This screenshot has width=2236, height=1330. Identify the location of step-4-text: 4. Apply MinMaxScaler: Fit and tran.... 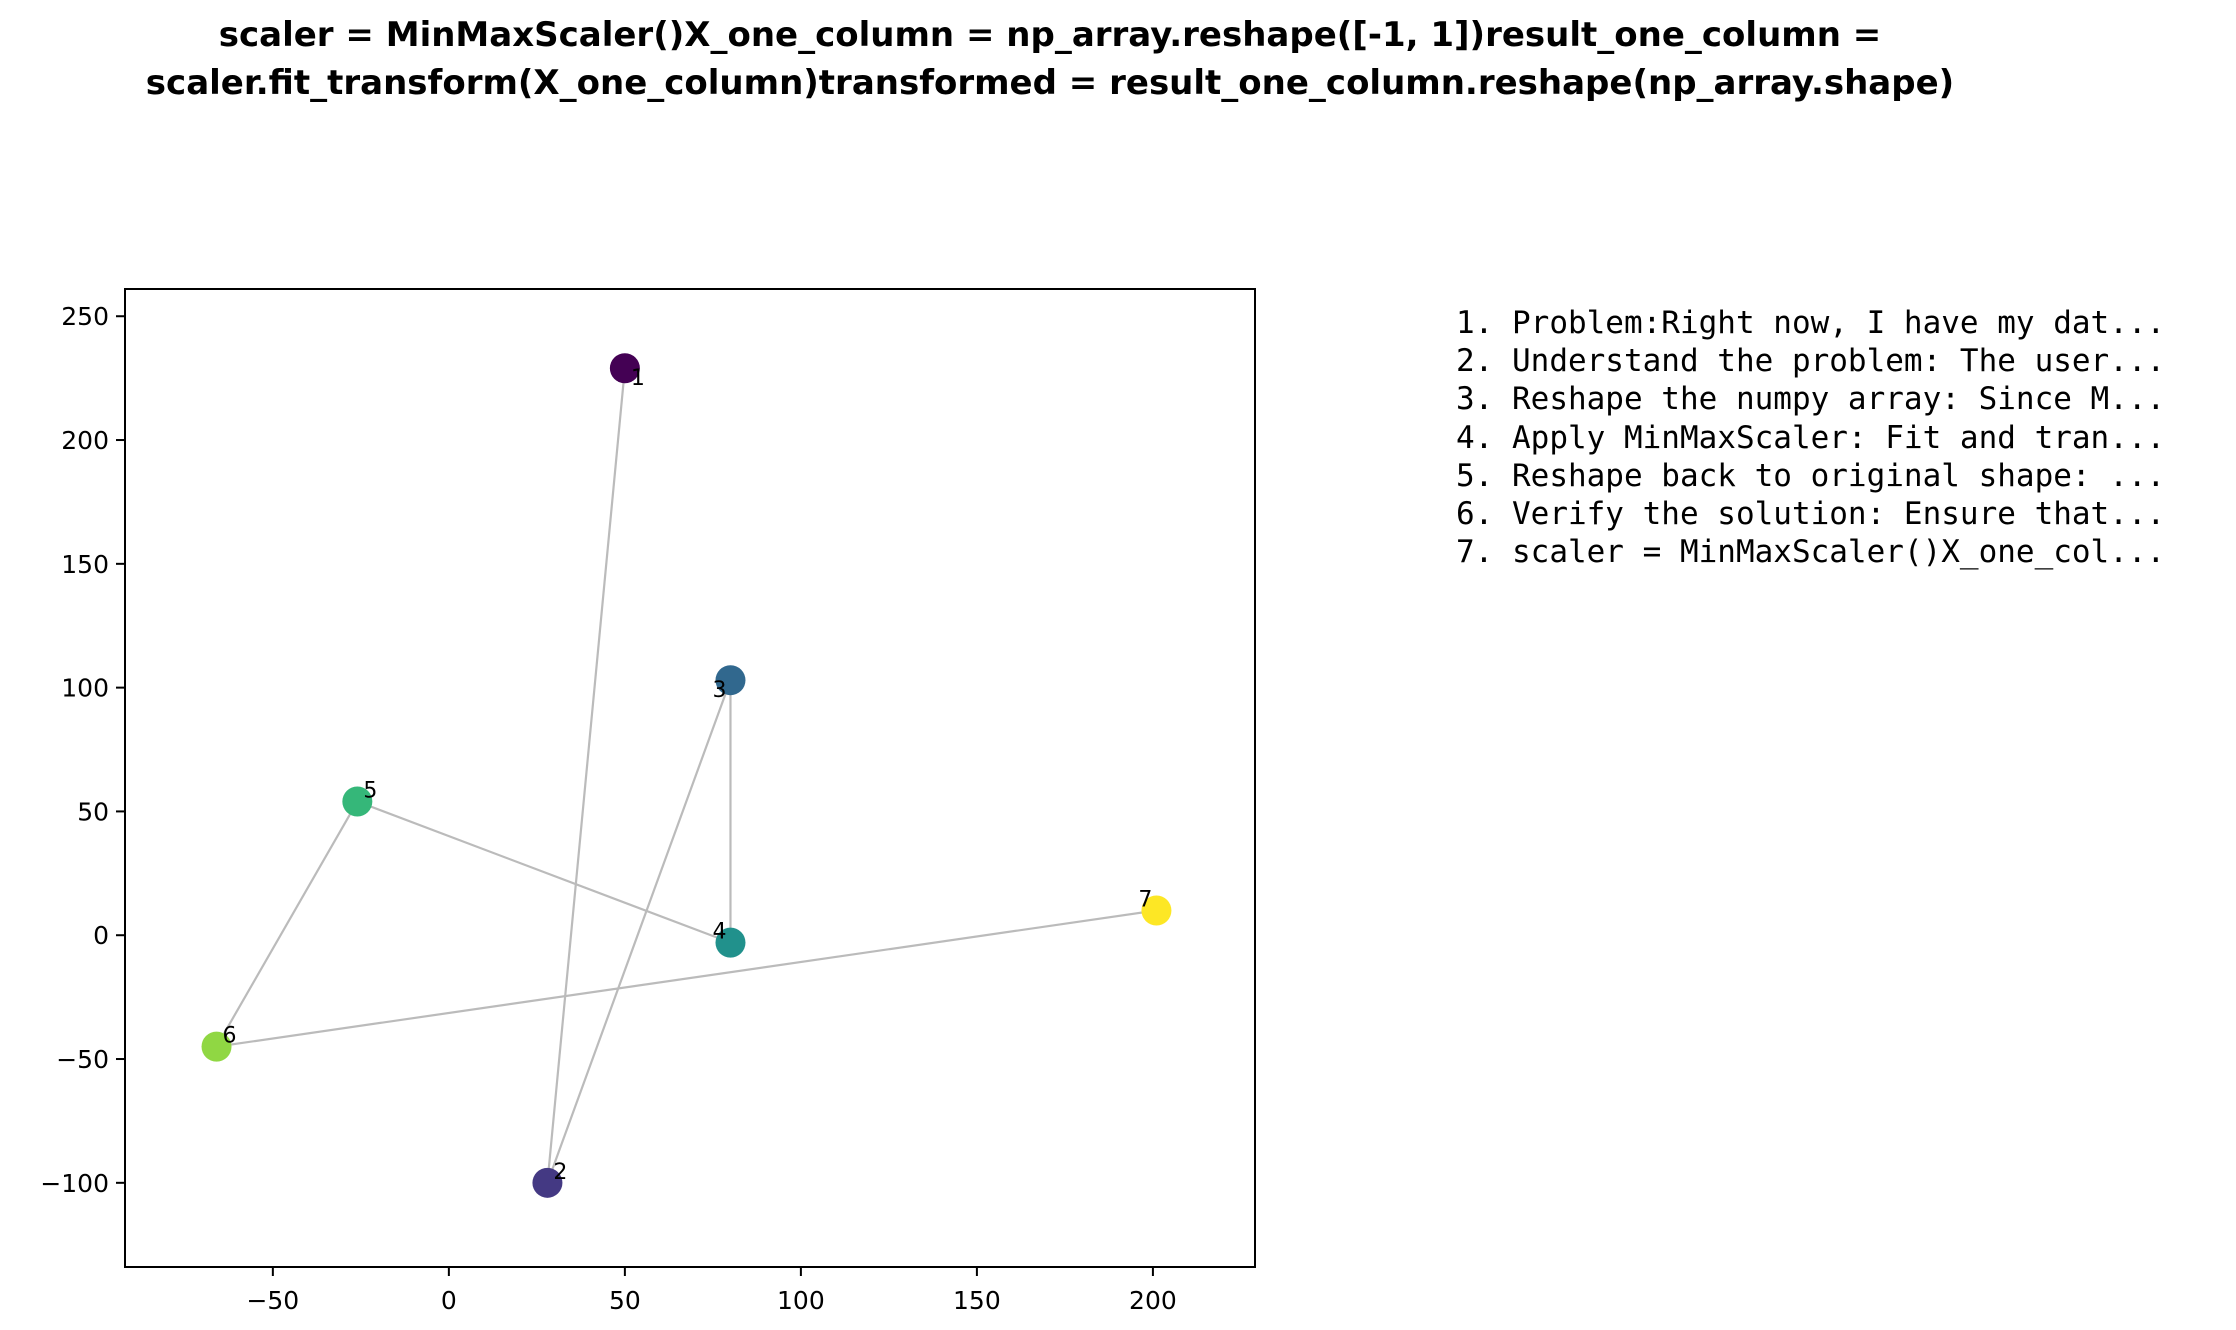
(1810, 438).